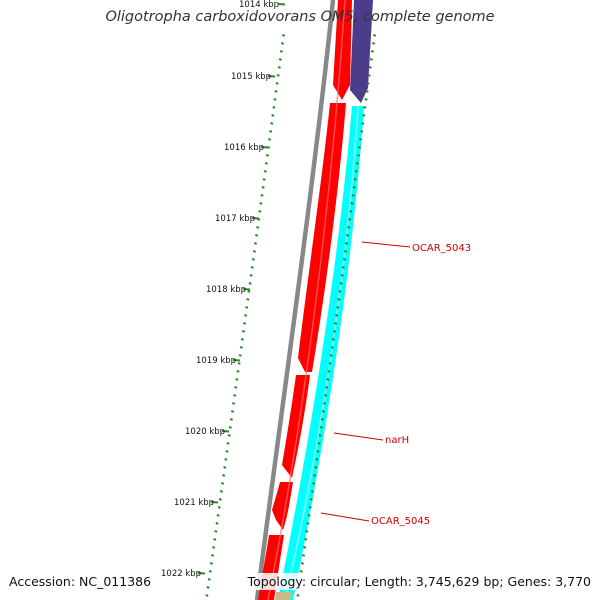 The height and width of the screenshot is (600, 600). What do you see at coordinates (441, 248) in the screenshot?
I see `gene-label-ocar-5043: OCAR_5043` at bounding box center [441, 248].